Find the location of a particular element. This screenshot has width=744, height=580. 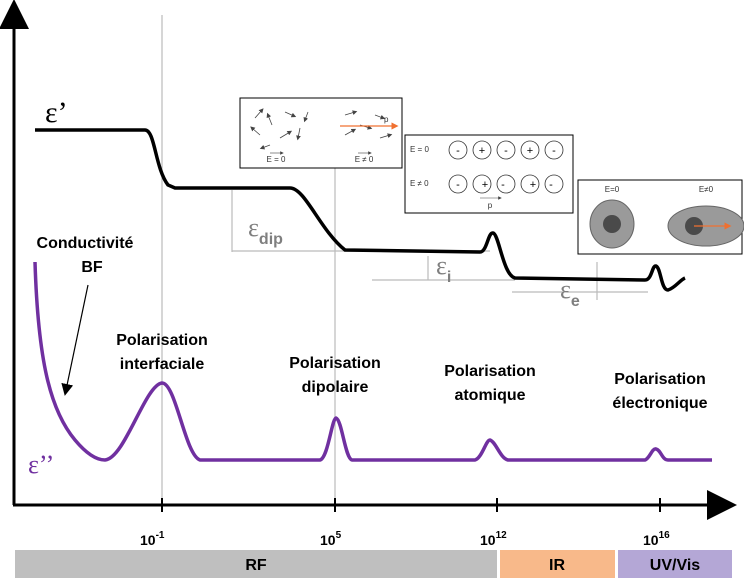

band-label: UV/Vis is located at coordinates (675, 565).